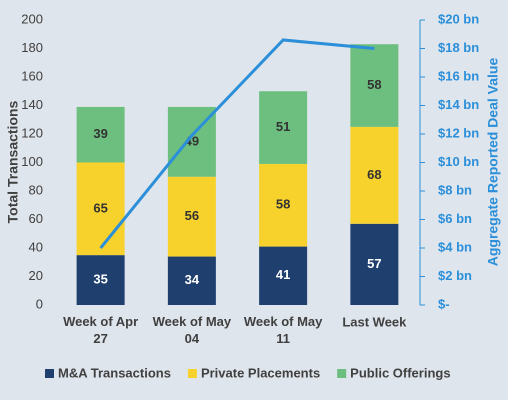 This screenshot has width=508, height=400. What do you see at coordinates (192, 330) in the screenshot?
I see `x-tick-label: Week of May 04` at bounding box center [192, 330].